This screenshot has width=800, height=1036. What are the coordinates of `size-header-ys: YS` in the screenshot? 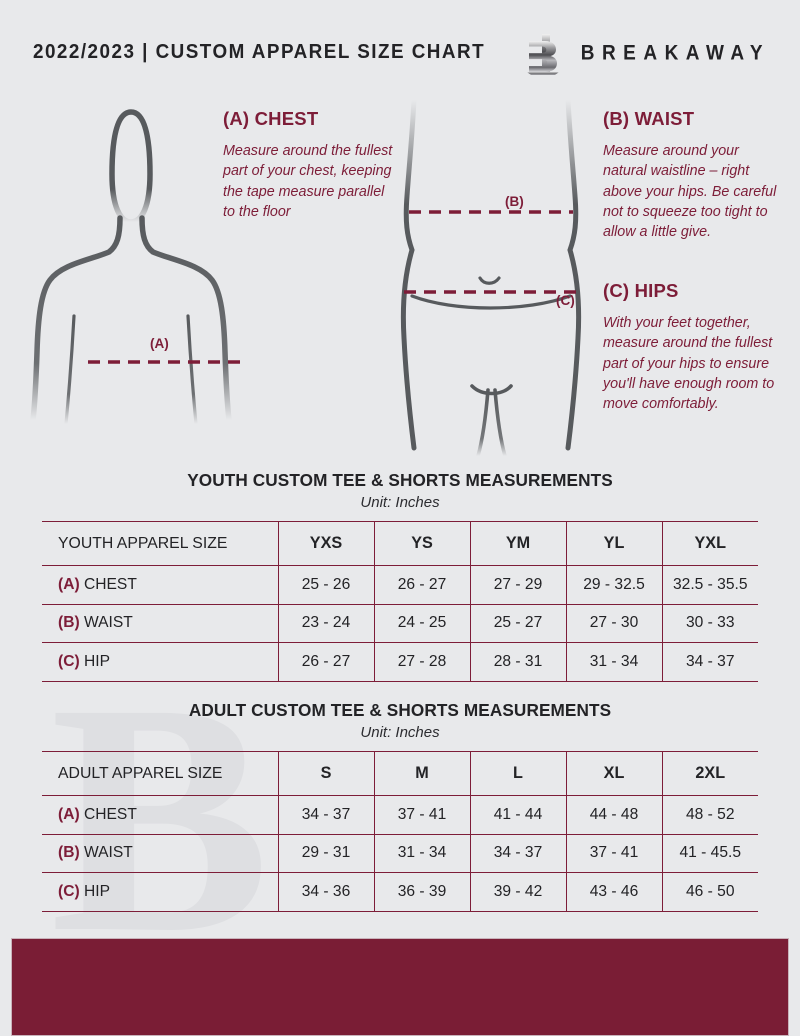 It's located at (422, 543).